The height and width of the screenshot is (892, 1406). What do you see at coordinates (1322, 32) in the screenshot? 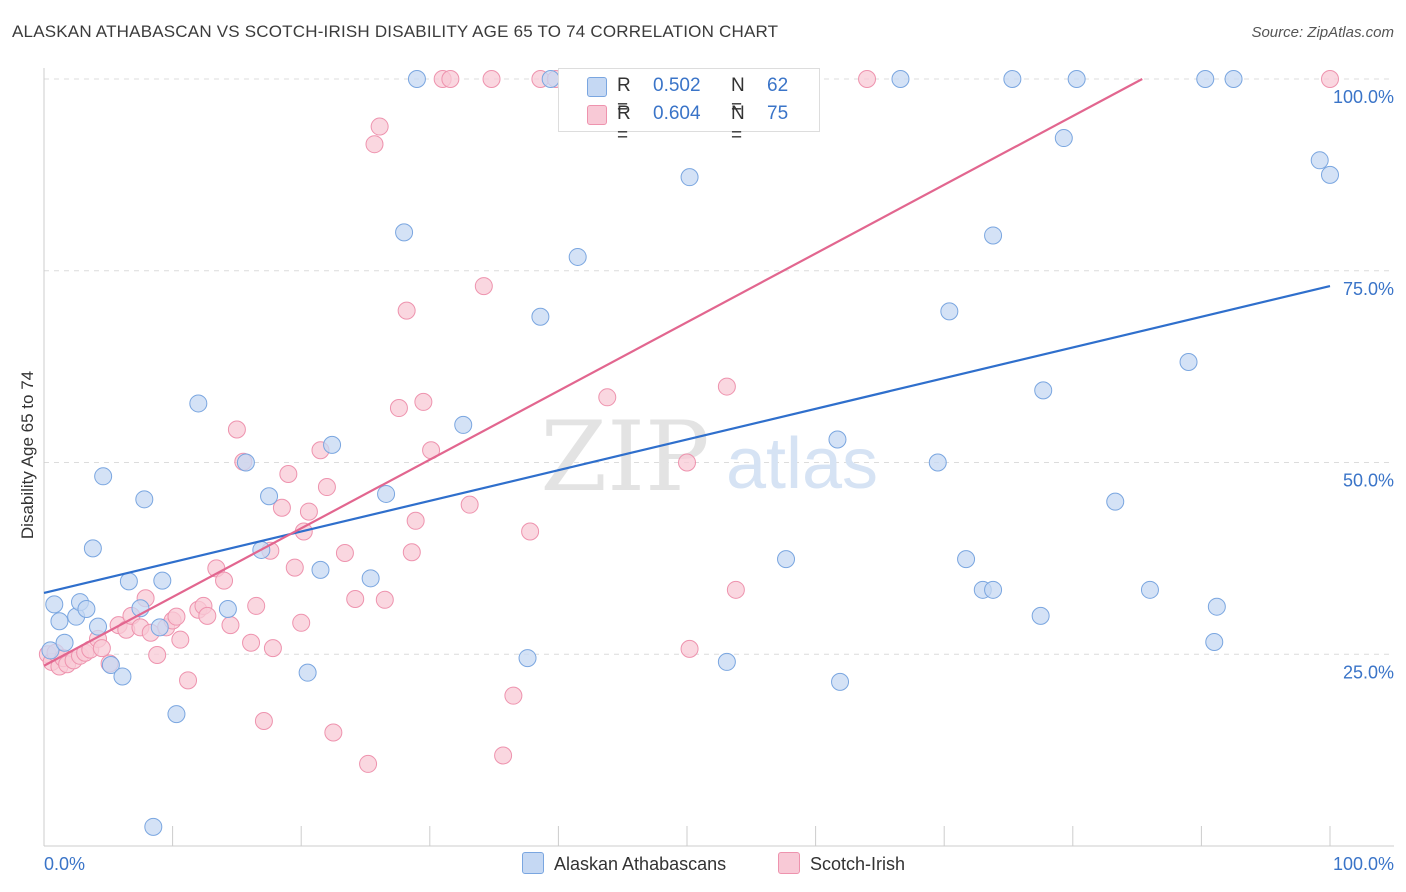
I see `source-label: Source: ZipAtlas.com` at bounding box center [1322, 32].